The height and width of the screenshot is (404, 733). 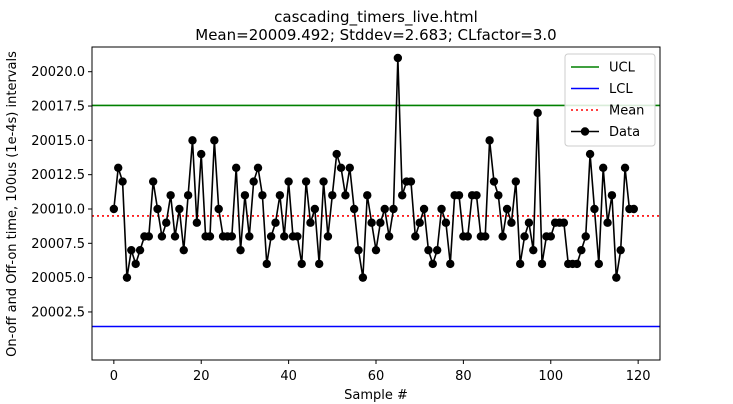 I want to click on x-tick-label: 20, so click(x=201, y=376).